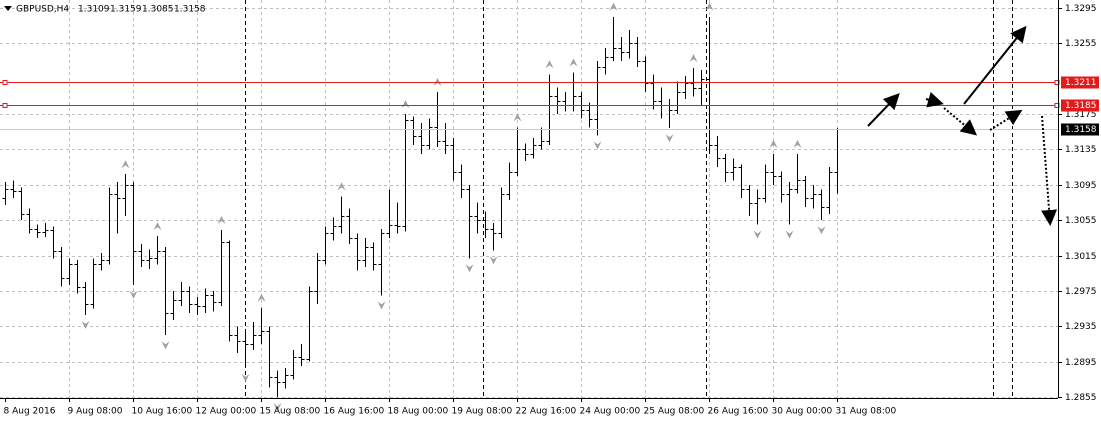  I want to click on current-price-bg, so click(1080, 129).